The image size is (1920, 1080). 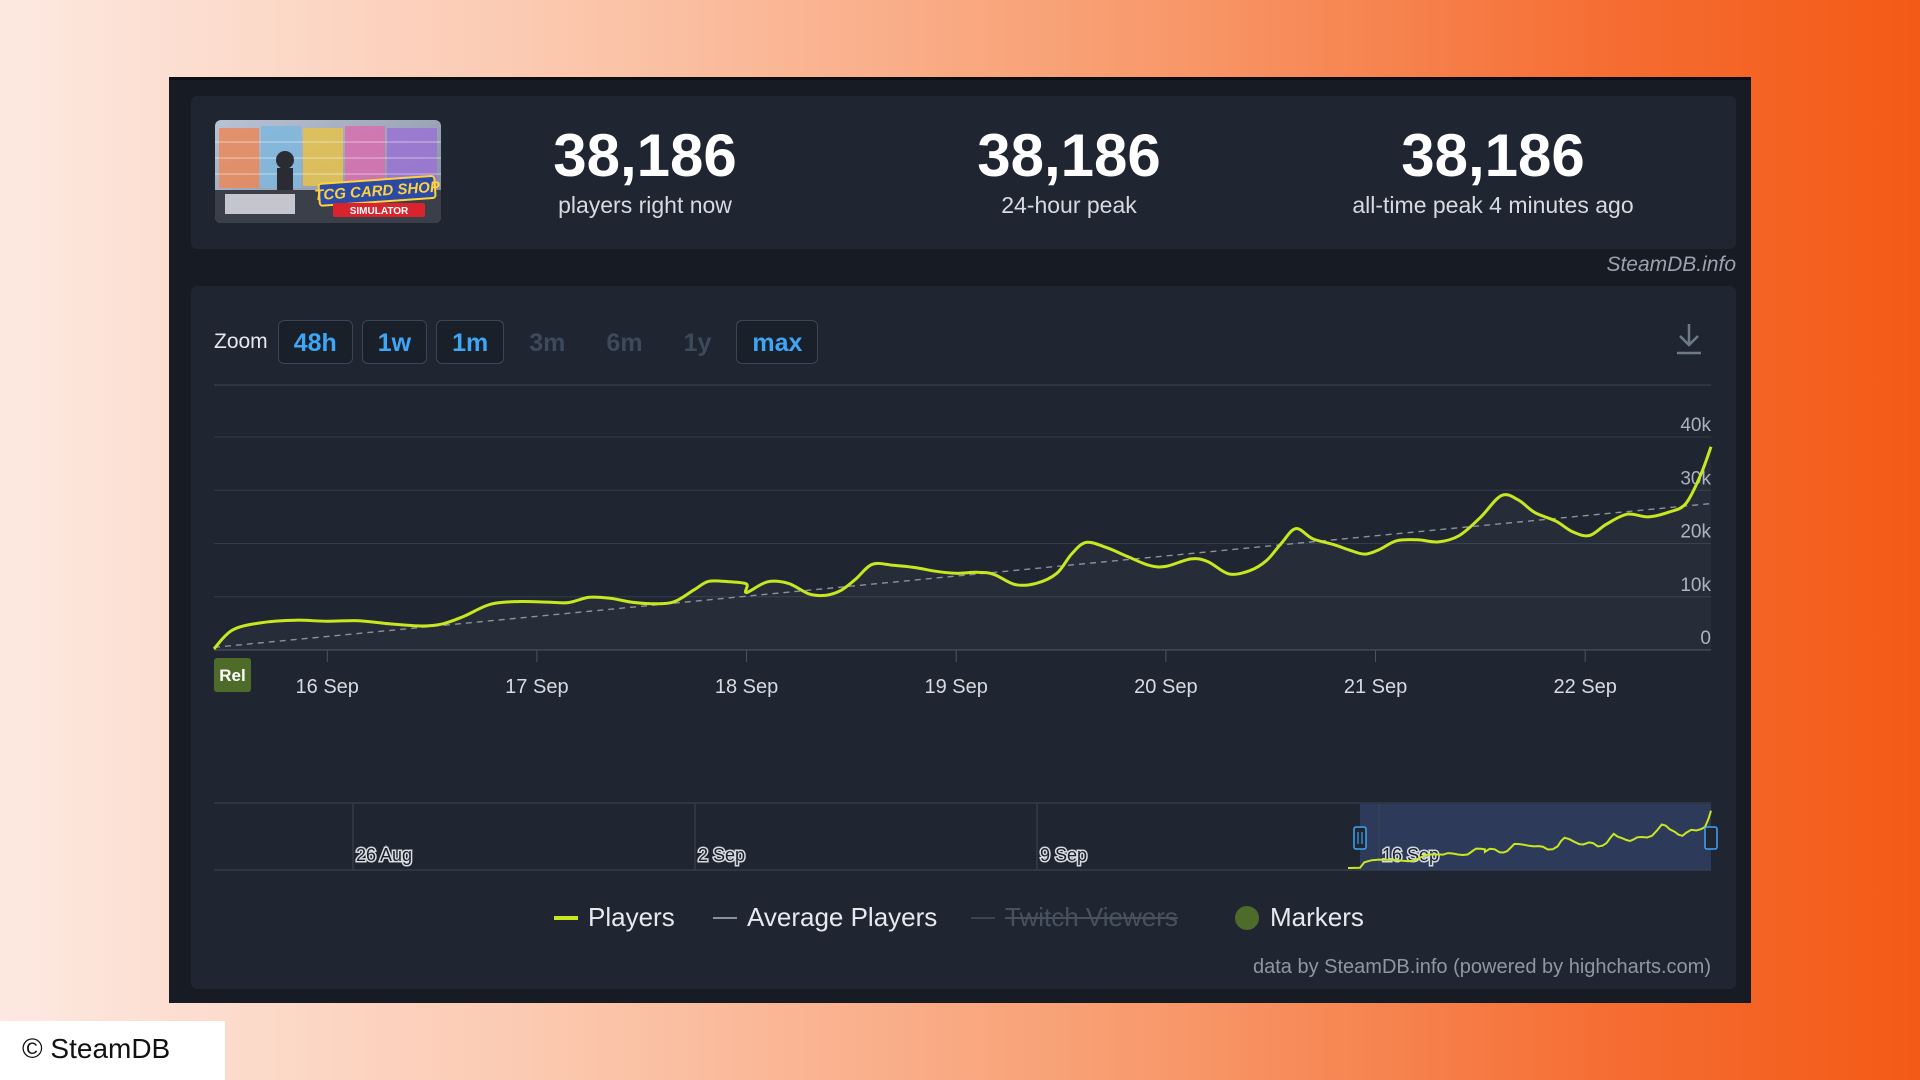 I want to click on zoom-1m-button: 1m, so click(x=470, y=342).